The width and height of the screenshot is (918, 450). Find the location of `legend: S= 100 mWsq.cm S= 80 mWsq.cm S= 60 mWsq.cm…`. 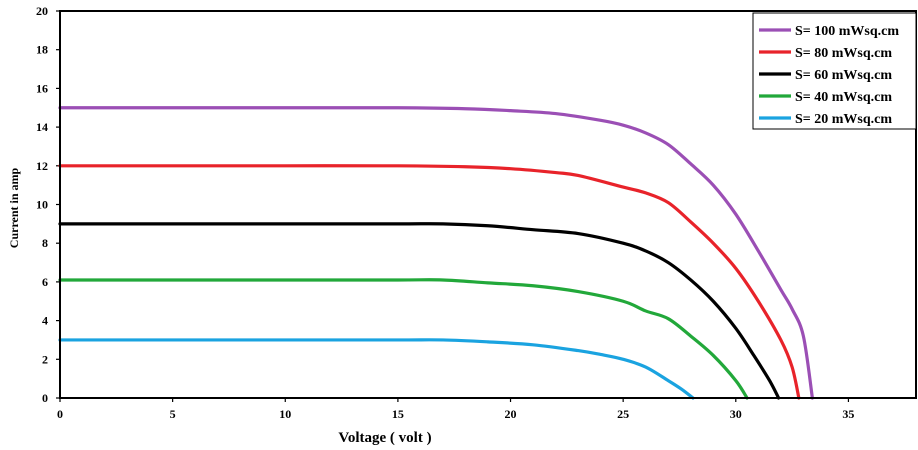

legend: S= 100 mWsq.cm S= 80 mWsq.cm S= 60 mWsq.cm… is located at coordinates (834, 71).